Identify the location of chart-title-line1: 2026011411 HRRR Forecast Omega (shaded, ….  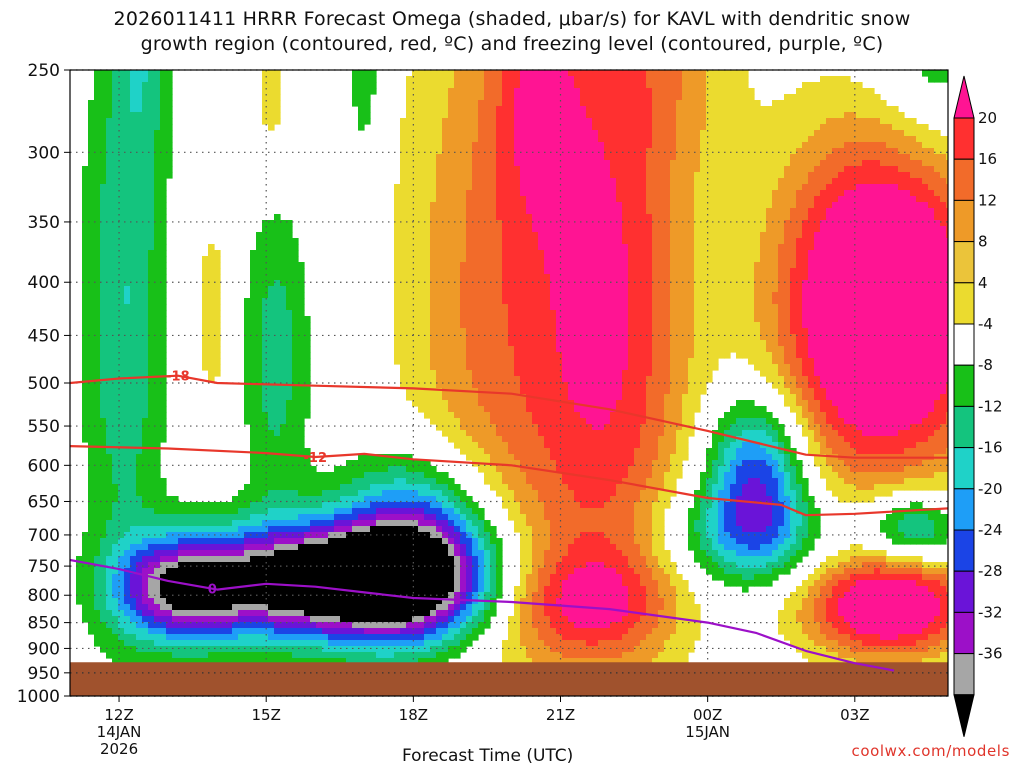
(512, 19).